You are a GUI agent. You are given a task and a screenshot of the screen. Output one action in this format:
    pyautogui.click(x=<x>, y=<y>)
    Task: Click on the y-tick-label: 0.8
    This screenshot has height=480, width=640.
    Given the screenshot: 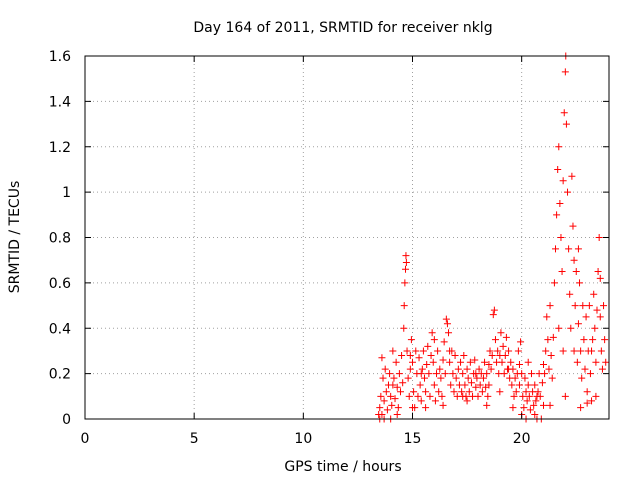 What is the action you would take?
    pyautogui.click(x=60, y=239)
    